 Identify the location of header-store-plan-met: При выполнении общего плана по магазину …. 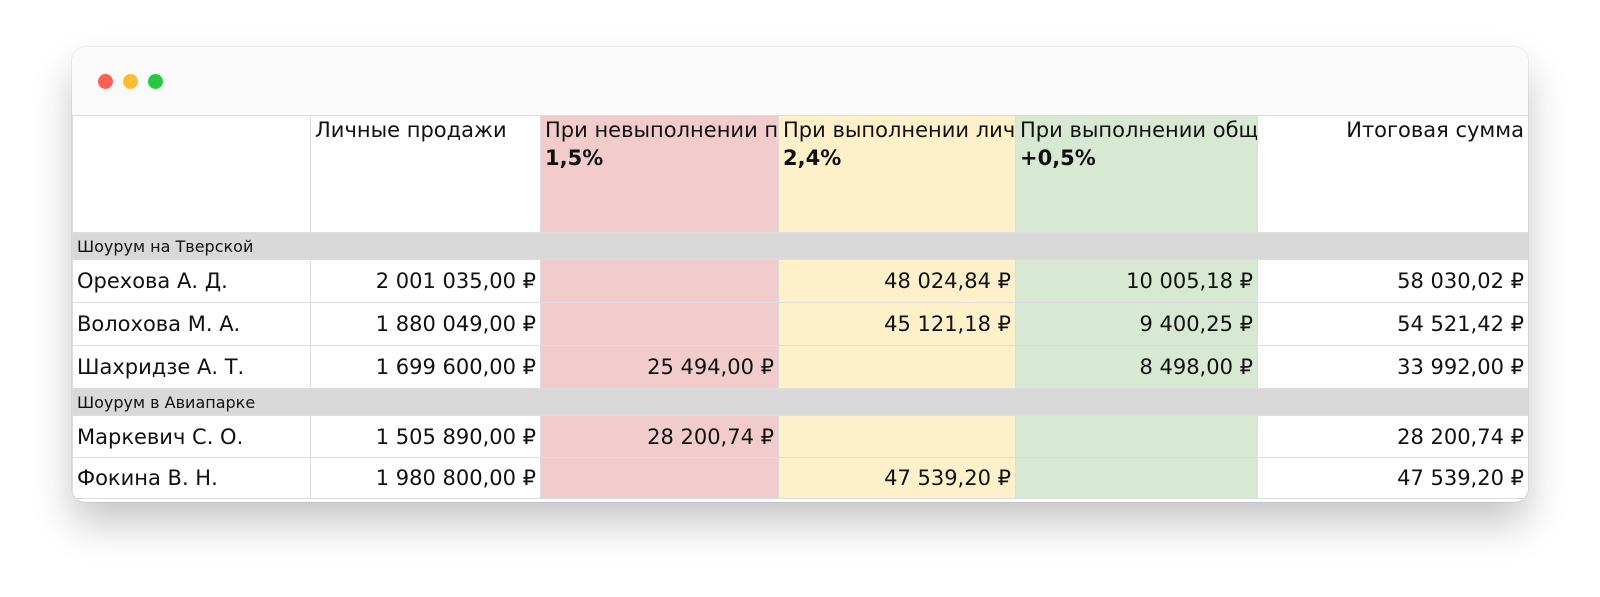
(1136, 174).